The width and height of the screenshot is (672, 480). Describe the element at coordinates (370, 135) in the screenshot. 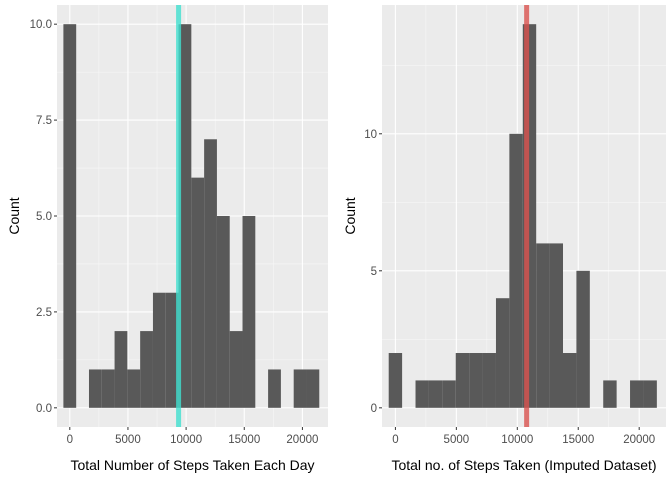

I see `y-tick-label: 10` at that location.